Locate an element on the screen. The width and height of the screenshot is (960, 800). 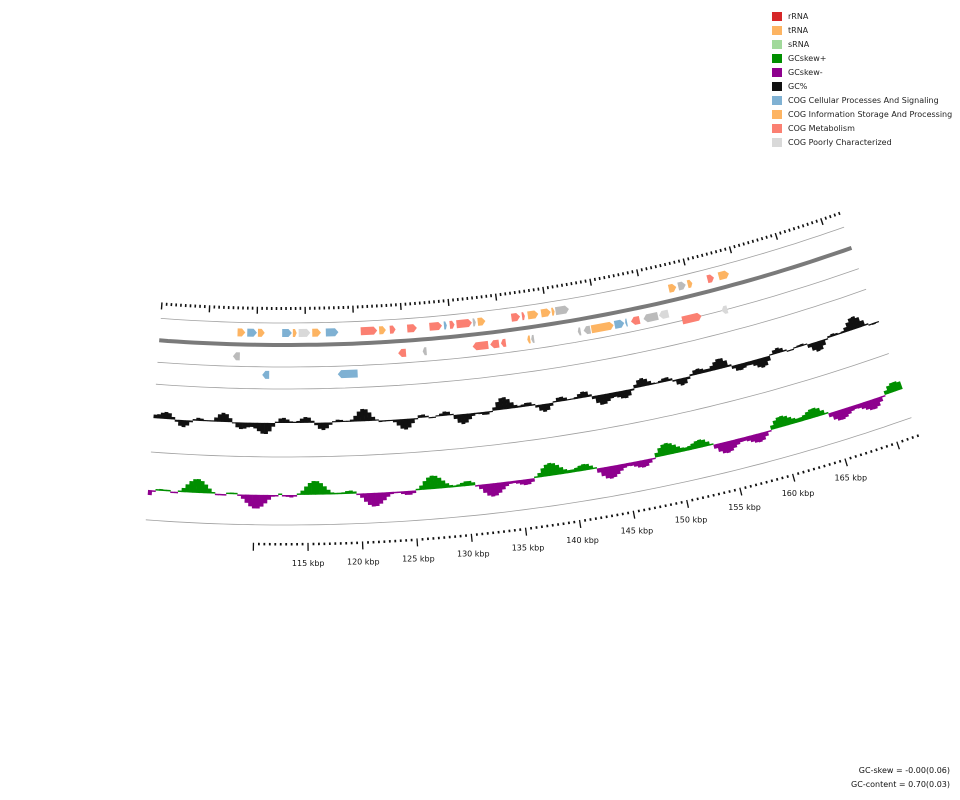
legend-label: rRNA is located at coordinates (798, 16).